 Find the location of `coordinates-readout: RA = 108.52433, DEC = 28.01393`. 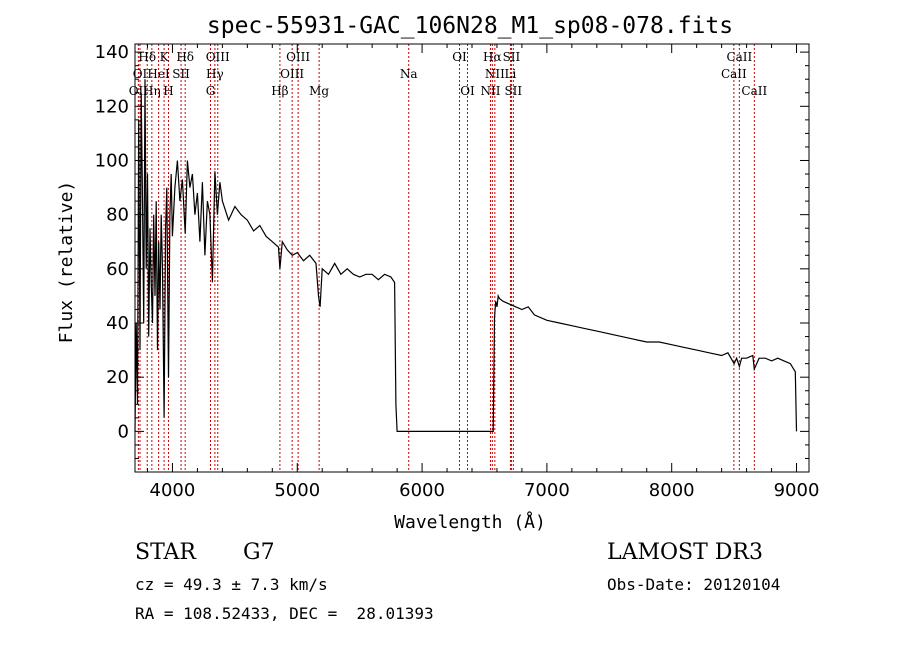

coordinates-readout: RA = 108.52433, DEC = 28.01393 is located at coordinates (284, 613).